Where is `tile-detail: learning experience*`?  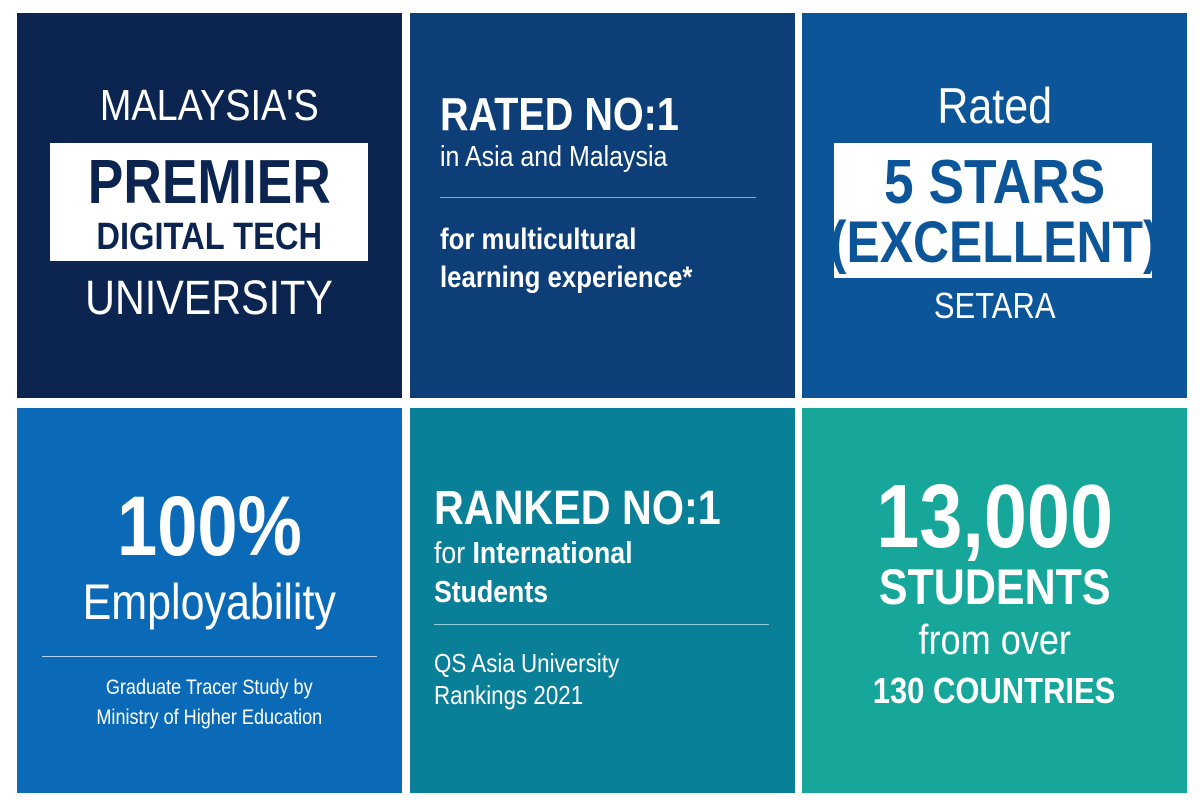 tile-detail: learning experience* is located at coordinates (566, 277).